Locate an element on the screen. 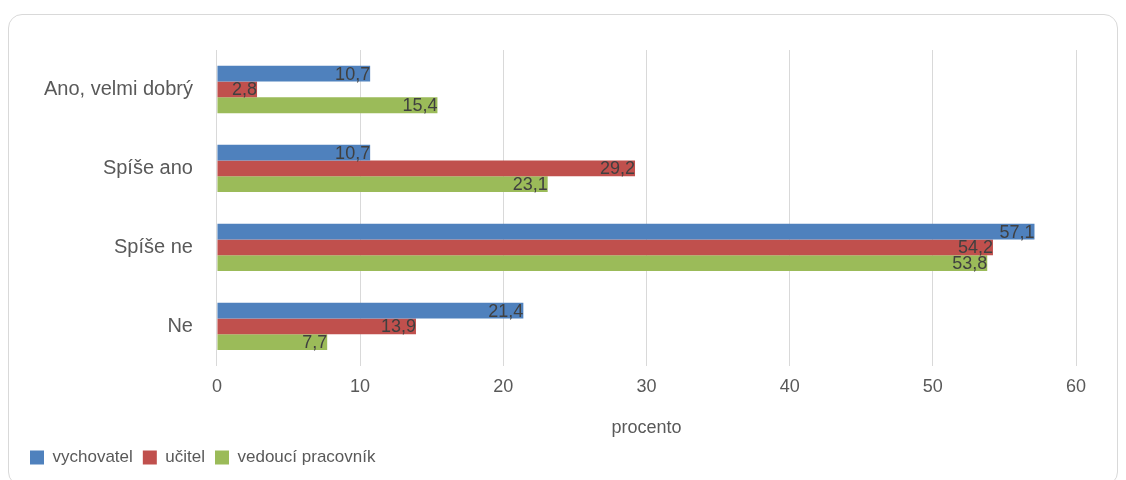  x-tick-label: 20 is located at coordinates (503, 385).